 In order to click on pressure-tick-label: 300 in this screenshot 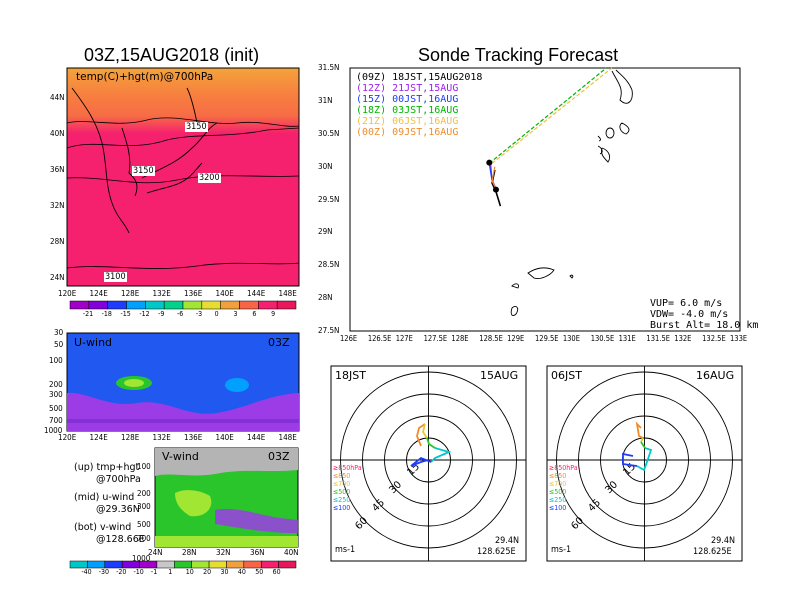, I will do `click(56, 394)`.